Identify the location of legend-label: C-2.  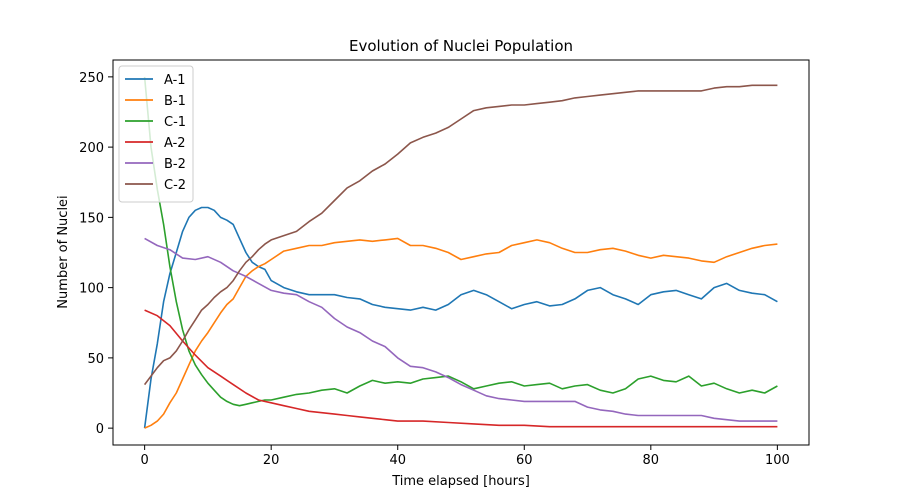
(175, 185).